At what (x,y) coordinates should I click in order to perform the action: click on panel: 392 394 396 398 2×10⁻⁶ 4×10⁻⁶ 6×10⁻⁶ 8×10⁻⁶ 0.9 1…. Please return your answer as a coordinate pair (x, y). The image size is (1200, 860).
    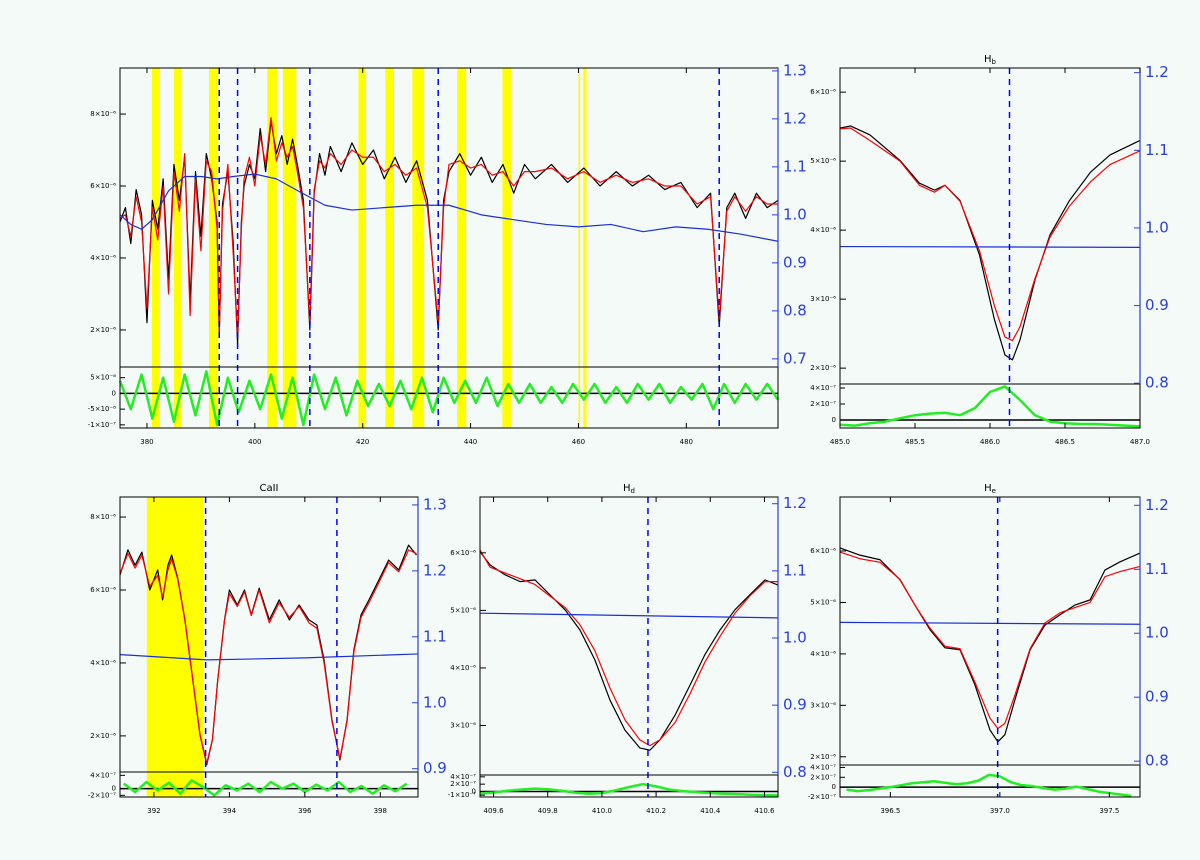
    Looking at the image, I should click on (267, 649).